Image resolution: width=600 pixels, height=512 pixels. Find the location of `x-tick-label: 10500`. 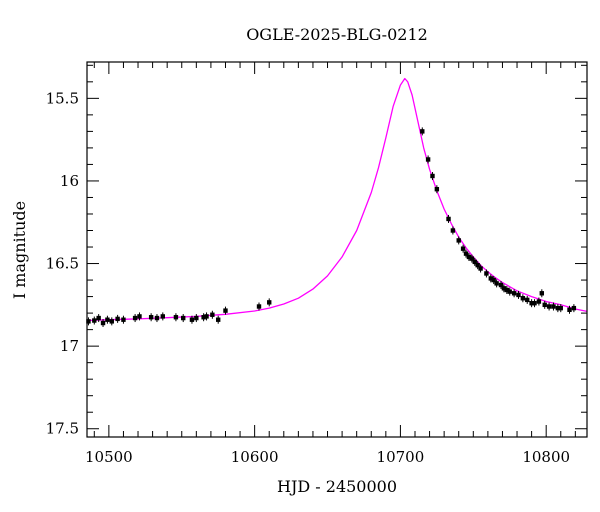

x-tick-label: 10500 is located at coordinates (109, 457).